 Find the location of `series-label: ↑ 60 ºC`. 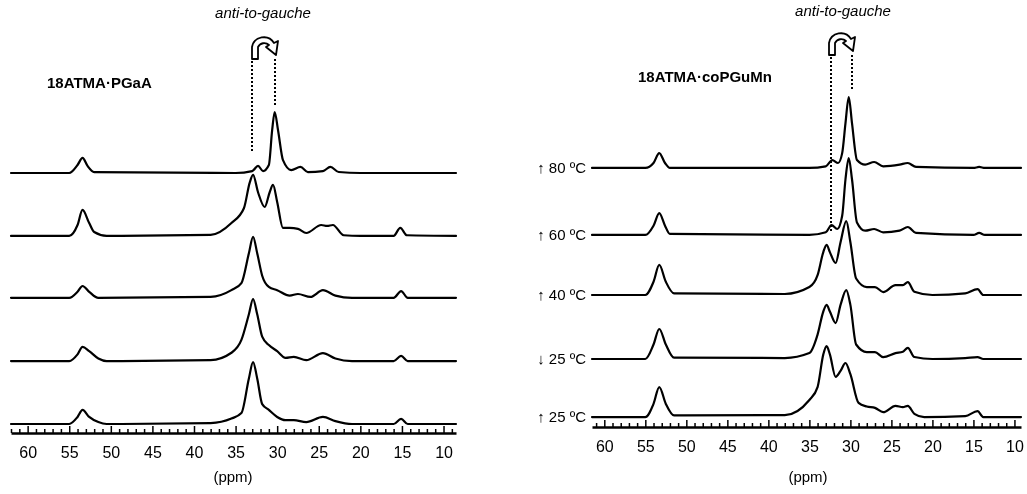

series-label: ↑ 60 ºC is located at coordinates (562, 234).